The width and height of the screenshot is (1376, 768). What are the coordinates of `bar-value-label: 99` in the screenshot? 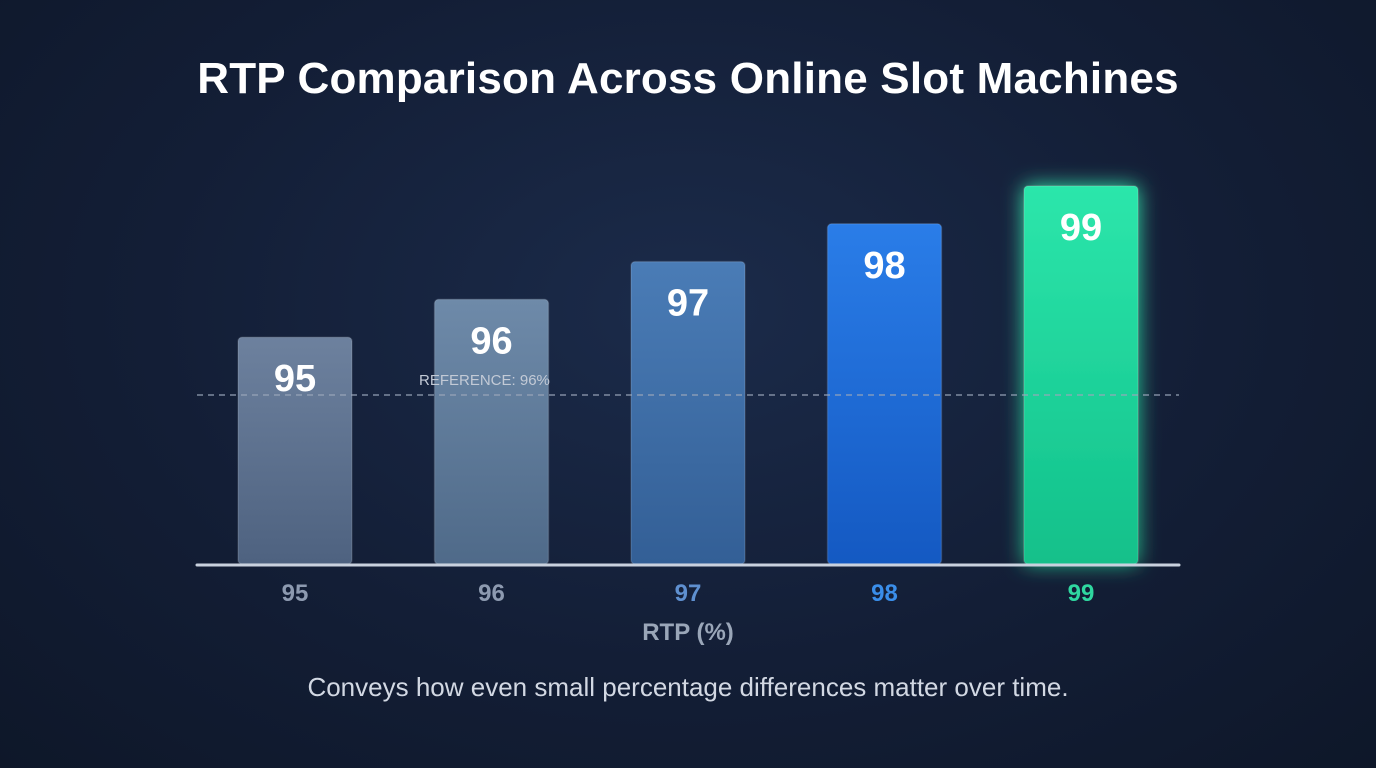 It's located at (1081, 228).